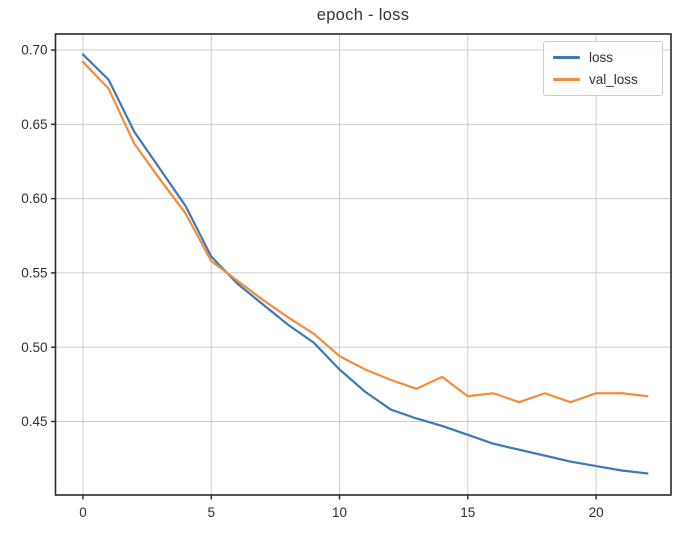  What do you see at coordinates (34, 124) in the screenshot?
I see `y-axis-tick-label: 0.65` at bounding box center [34, 124].